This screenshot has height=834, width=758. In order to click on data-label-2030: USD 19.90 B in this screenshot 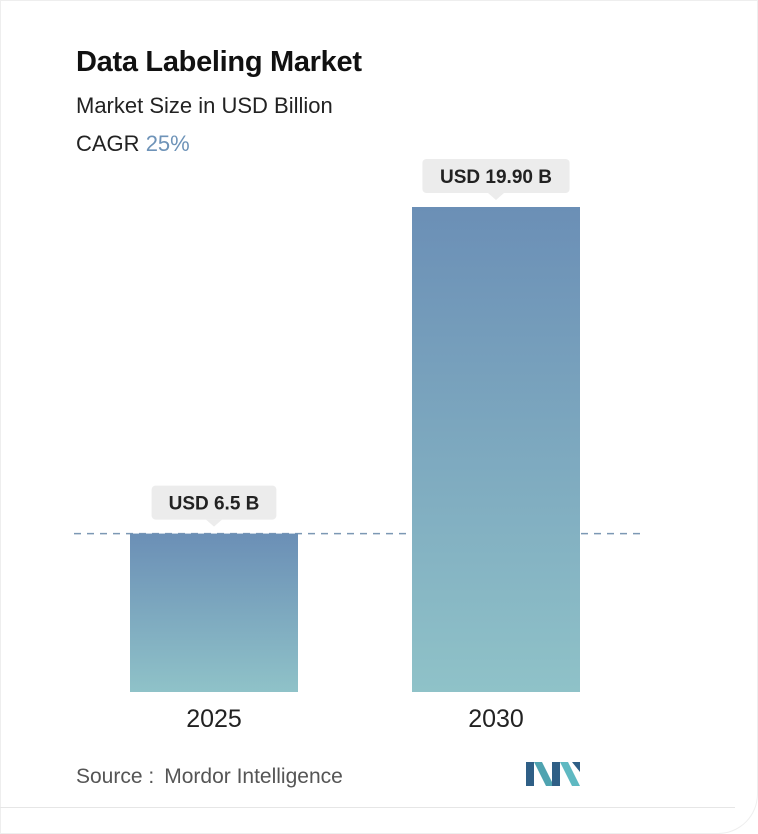, I will do `click(496, 177)`.